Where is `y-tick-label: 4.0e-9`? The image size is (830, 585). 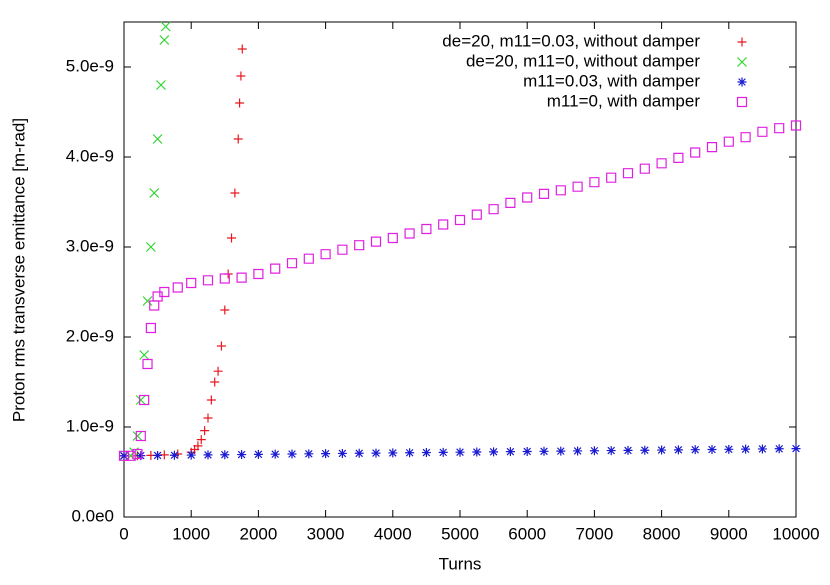
y-tick-label: 4.0e-9 is located at coordinates (90, 155).